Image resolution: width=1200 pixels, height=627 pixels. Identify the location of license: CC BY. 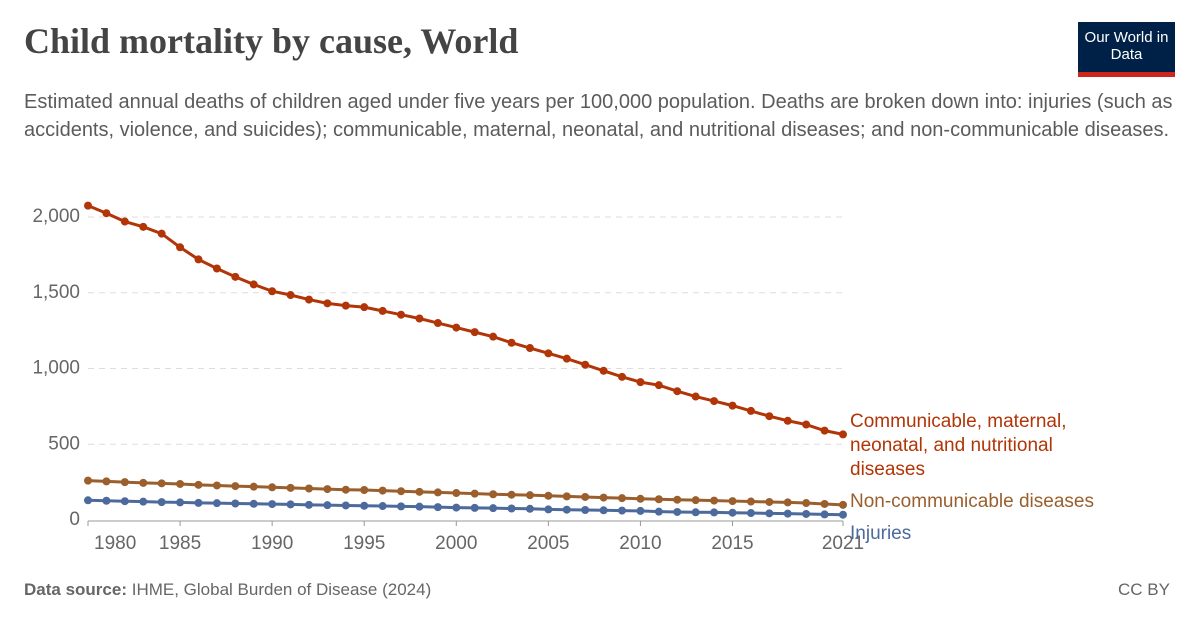
(1144, 589).